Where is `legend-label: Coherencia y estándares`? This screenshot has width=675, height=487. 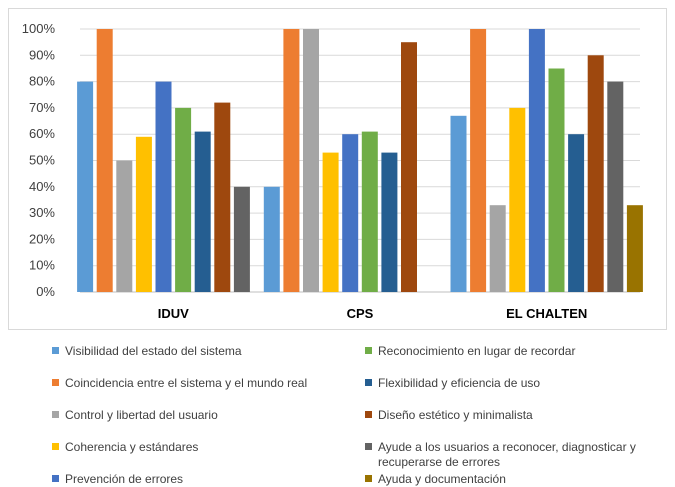 legend-label: Coherencia y estándares is located at coordinates (132, 447).